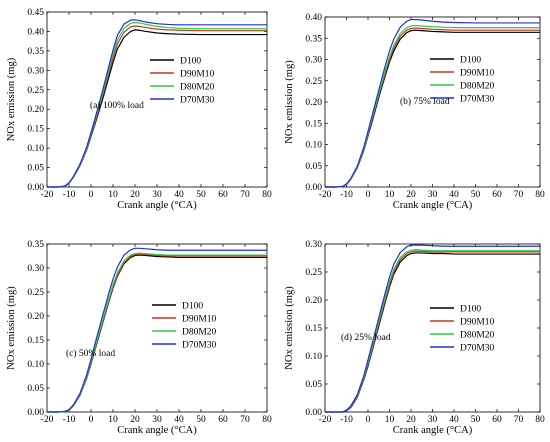 The width and height of the screenshot is (550, 442). What do you see at coordinates (313, 18) in the screenshot?
I see `y-tick-label: 0.40` at bounding box center [313, 18].